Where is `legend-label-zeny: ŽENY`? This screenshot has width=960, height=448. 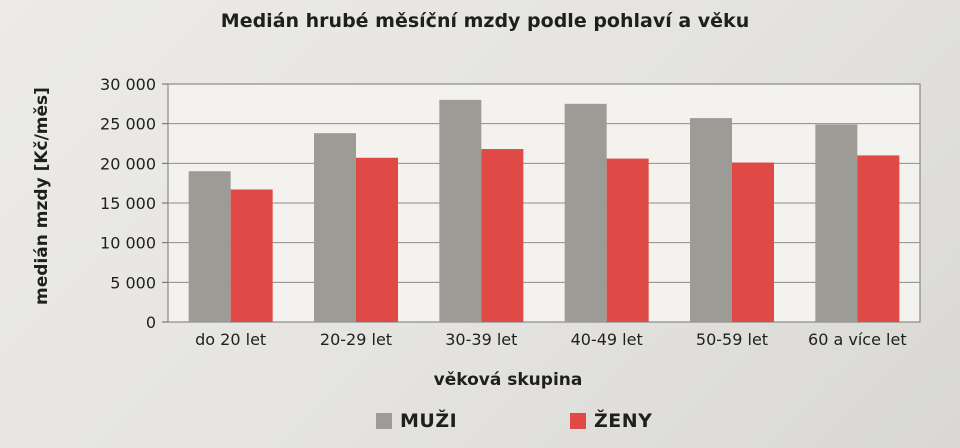
legend-label-zeny: ŽENY is located at coordinates (623, 421).